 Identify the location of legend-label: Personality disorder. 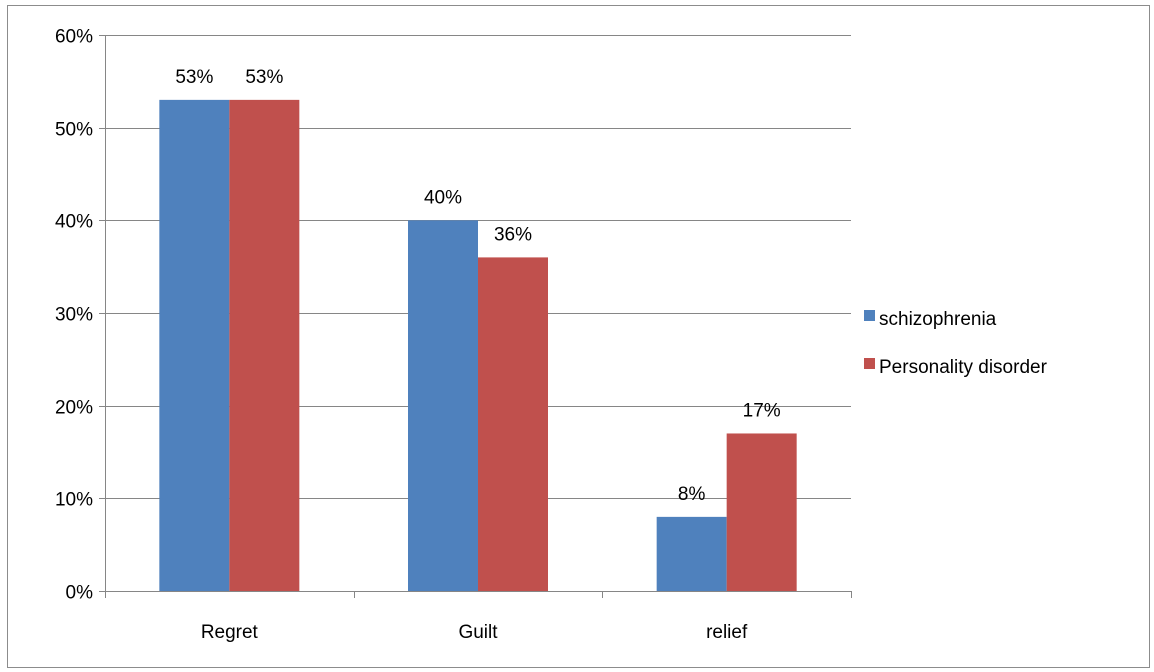
(963, 367).